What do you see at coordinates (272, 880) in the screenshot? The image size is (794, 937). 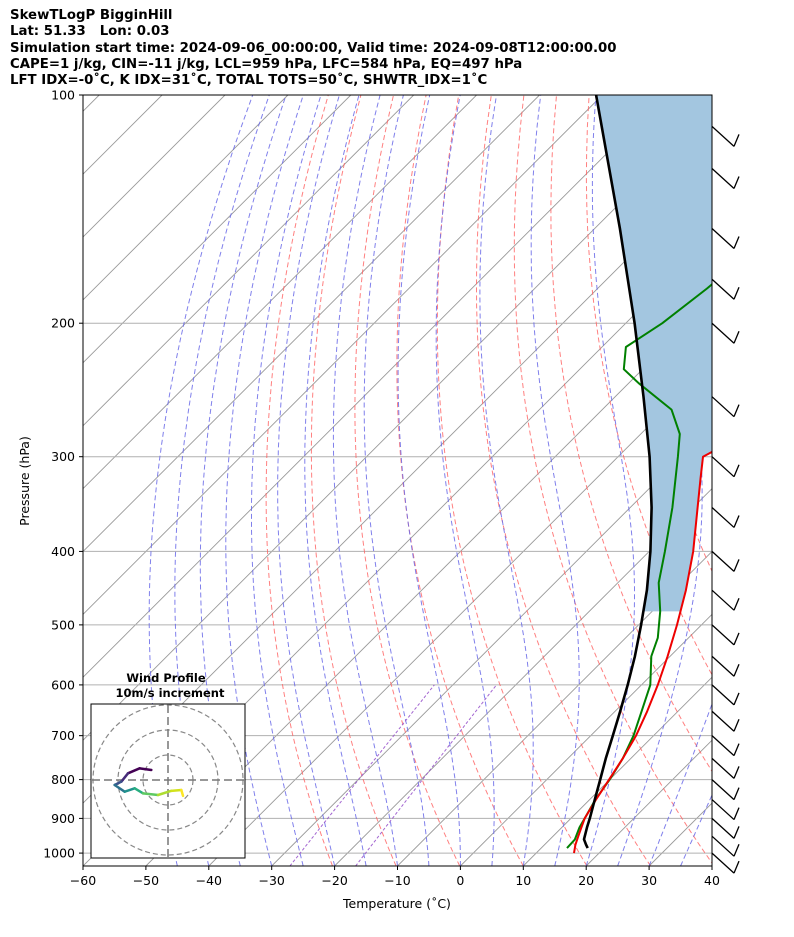 I see `x-tick-label: −30` at bounding box center [272, 880].